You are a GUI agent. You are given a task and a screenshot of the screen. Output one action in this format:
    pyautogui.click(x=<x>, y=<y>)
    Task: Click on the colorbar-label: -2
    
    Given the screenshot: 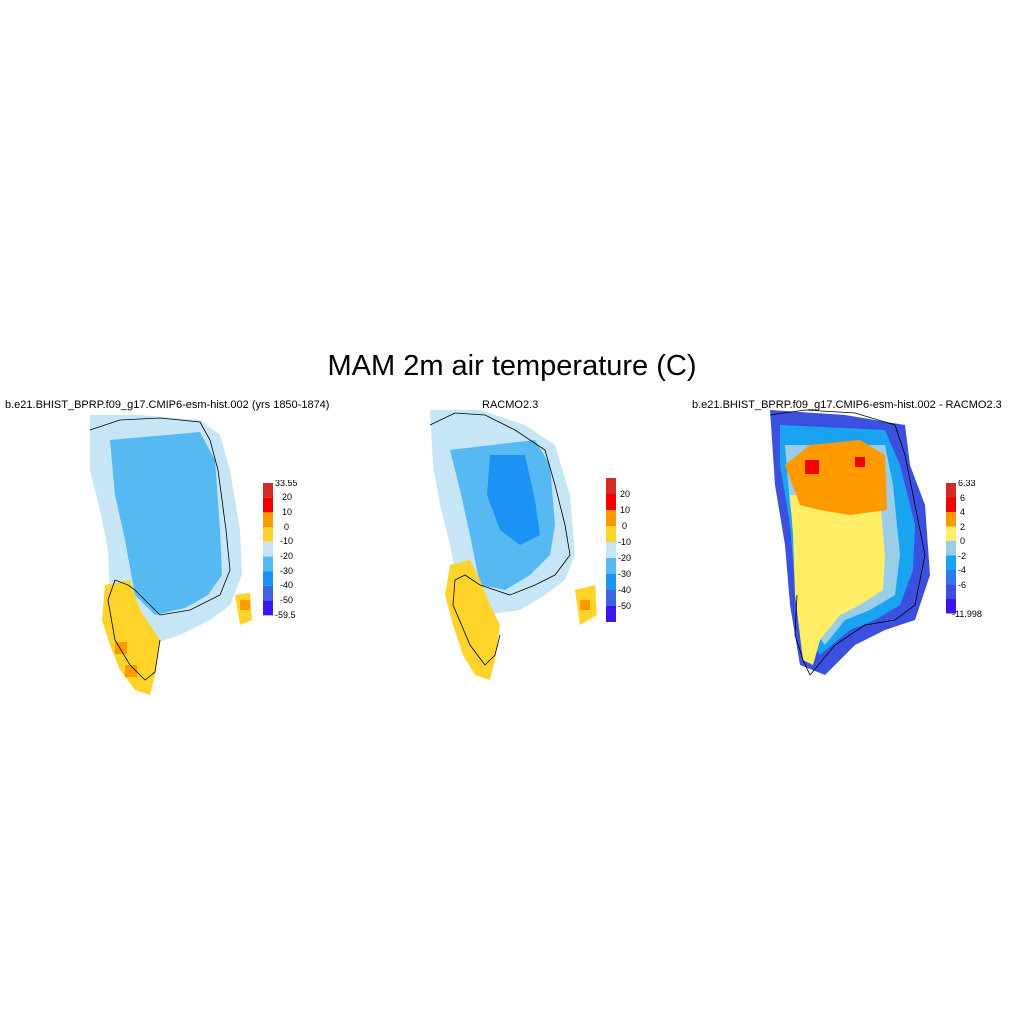 What is the action you would take?
    pyautogui.click(x=962, y=556)
    